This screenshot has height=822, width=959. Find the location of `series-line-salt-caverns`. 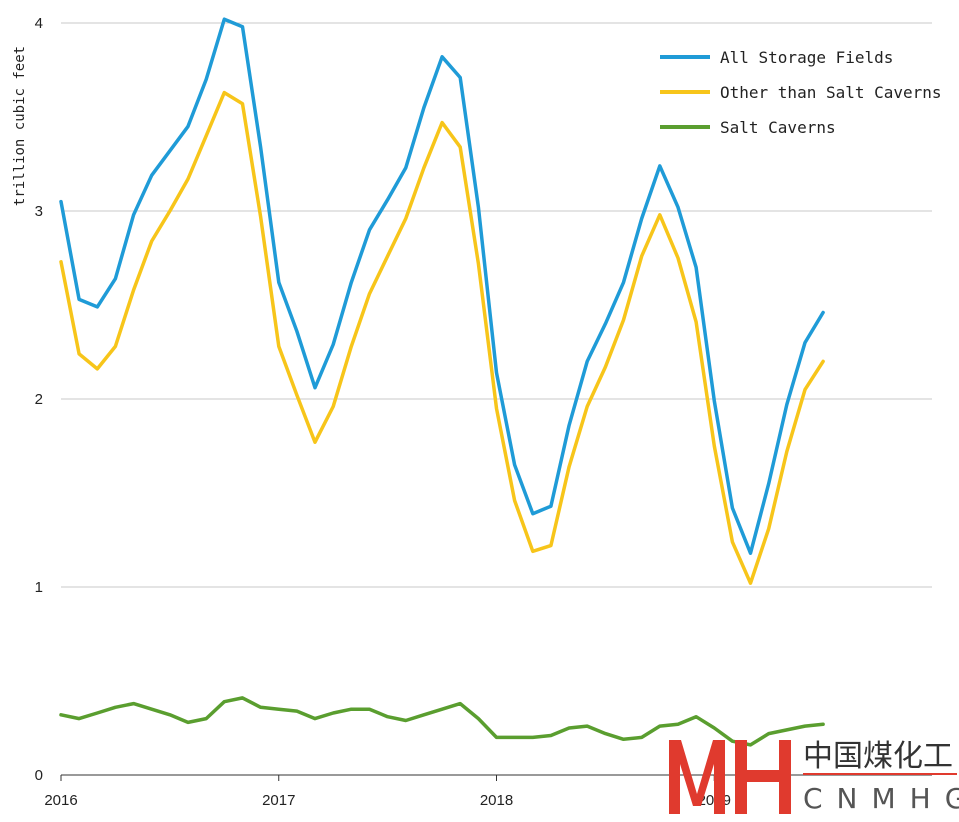

series-line-salt-caverns is located at coordinates (442, 721).